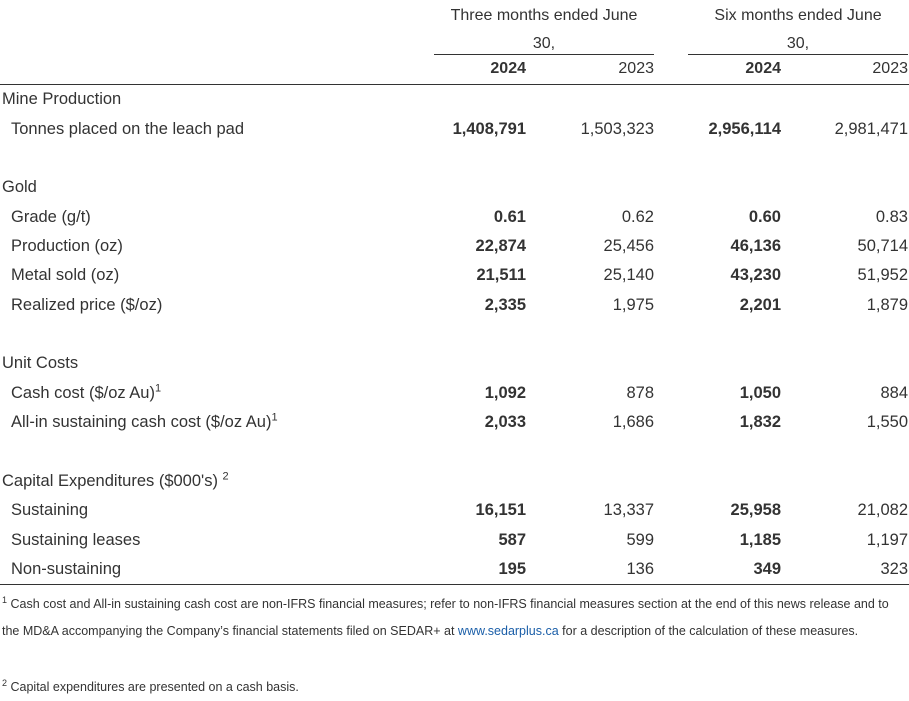 The height and width of the screenshot is (701, 909). What do you see at coordinates (767, 569) in the screenshot?
I see `cell-value: 349` at bounding box center [767, 569].